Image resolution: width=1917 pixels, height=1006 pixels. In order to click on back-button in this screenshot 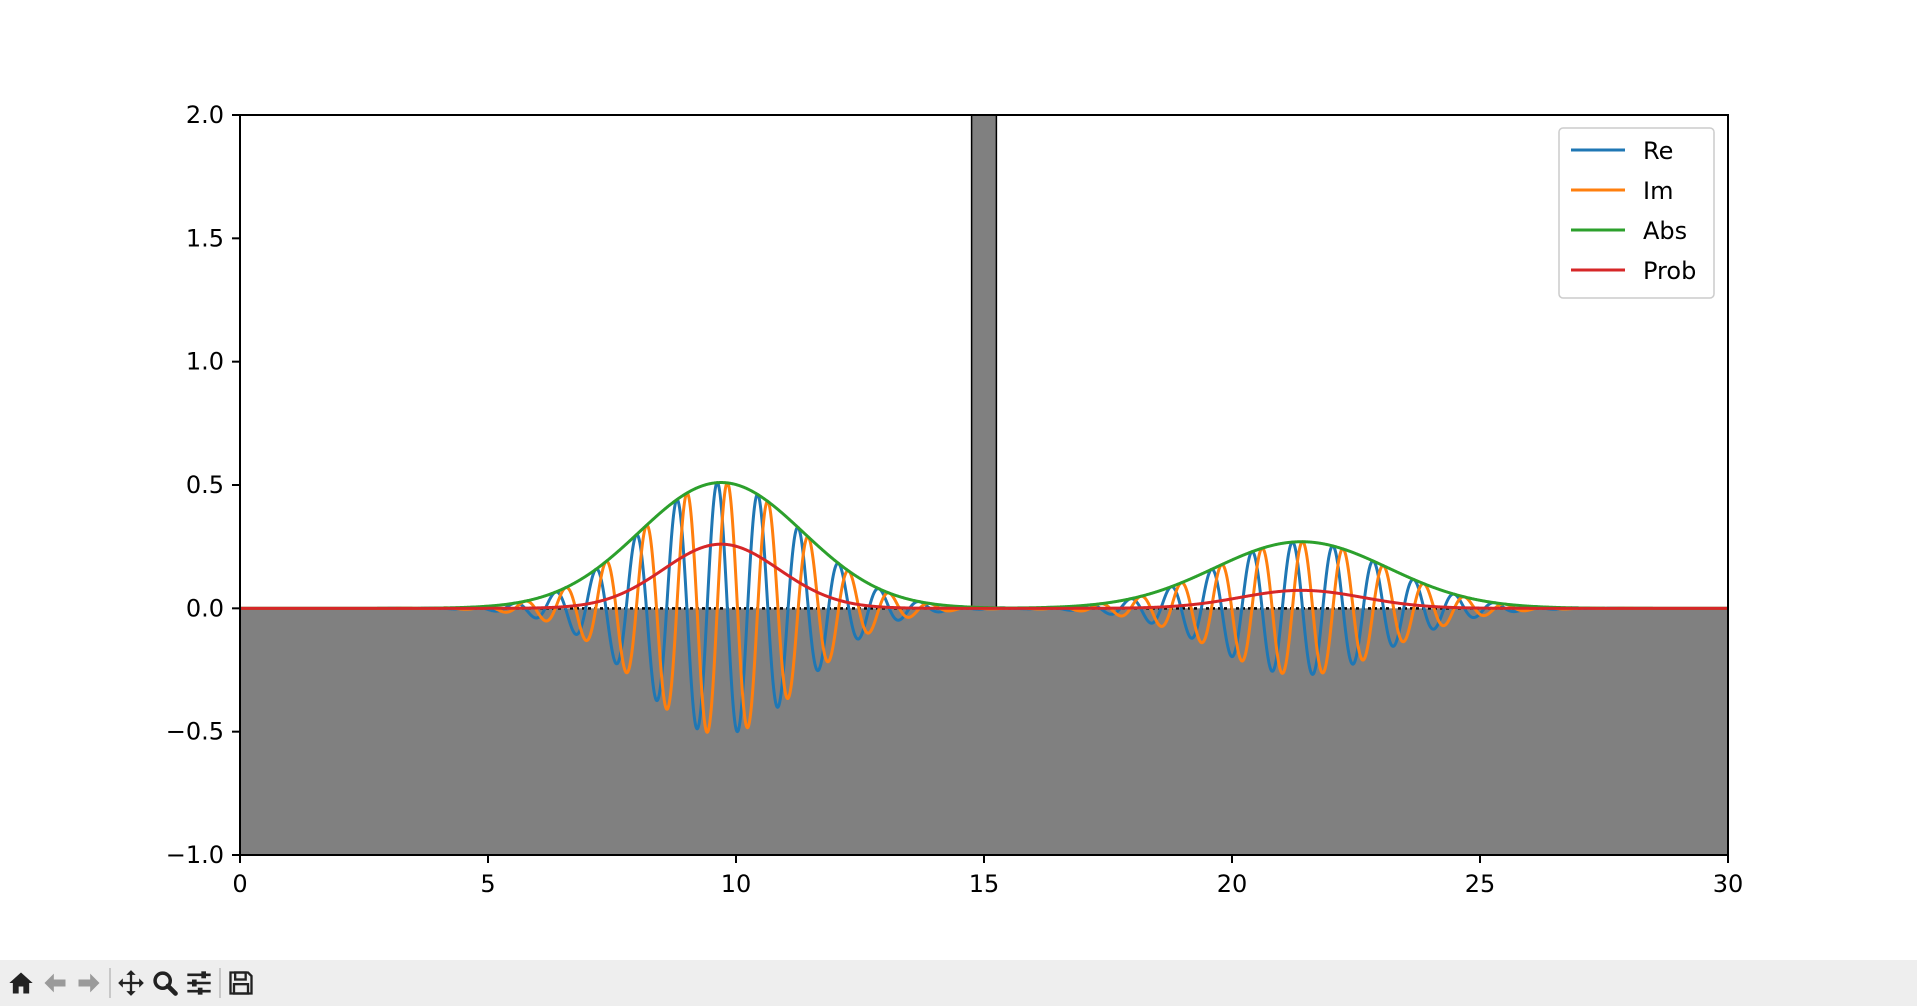, I will do `click(55, 983)`.